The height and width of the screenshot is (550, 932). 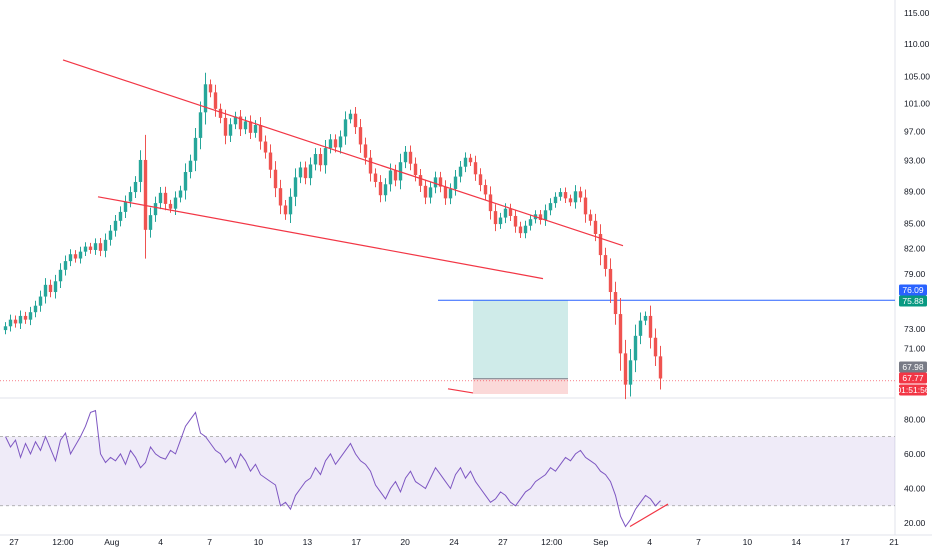 I want to click on time-tick-label: 14, so click(x=796, y=542).